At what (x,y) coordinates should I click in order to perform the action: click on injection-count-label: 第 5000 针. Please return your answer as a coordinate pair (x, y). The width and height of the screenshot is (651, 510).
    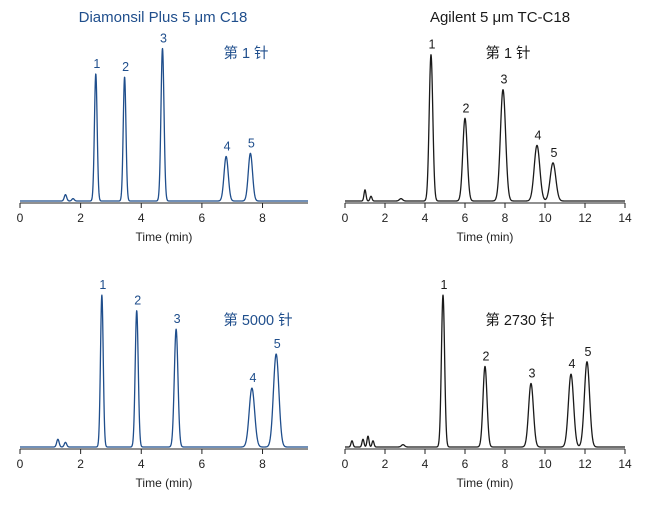
    Looking at the image, I should click on (257, 320).